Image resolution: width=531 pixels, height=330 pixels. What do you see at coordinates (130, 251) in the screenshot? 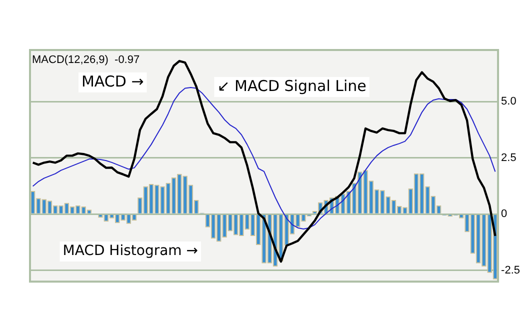
I see `annotation: MACD Histogram →` at bounding box center [130, 251].